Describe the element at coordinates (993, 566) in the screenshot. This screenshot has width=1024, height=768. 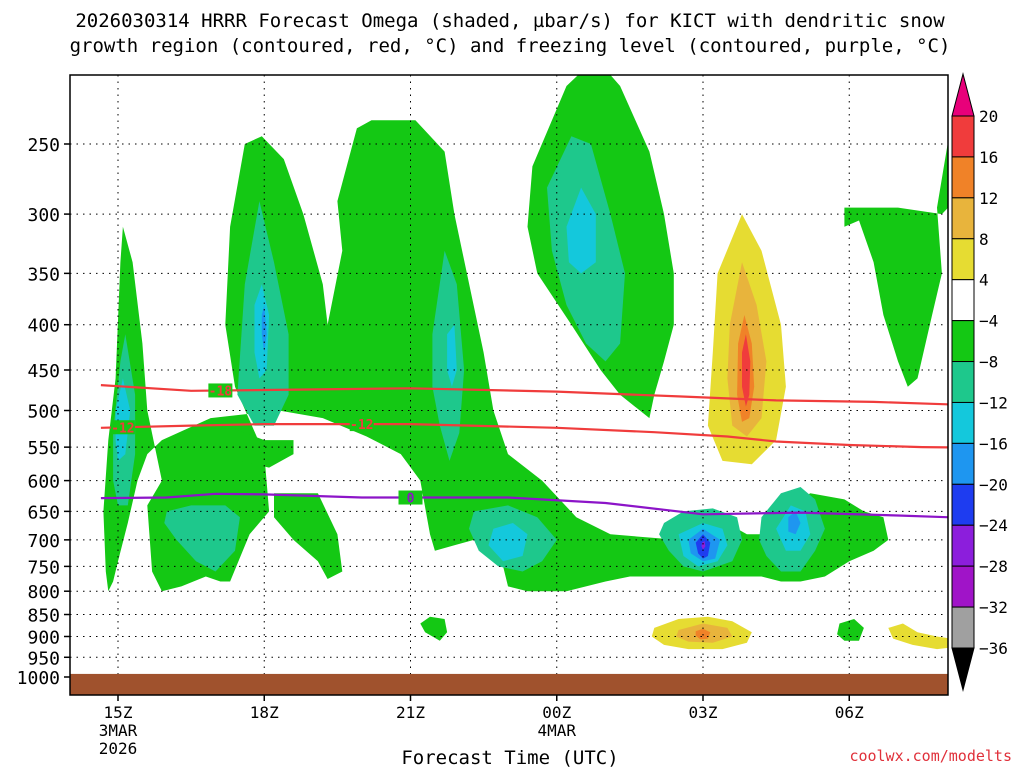
I see `colorbar-label-11: −28` at that location.